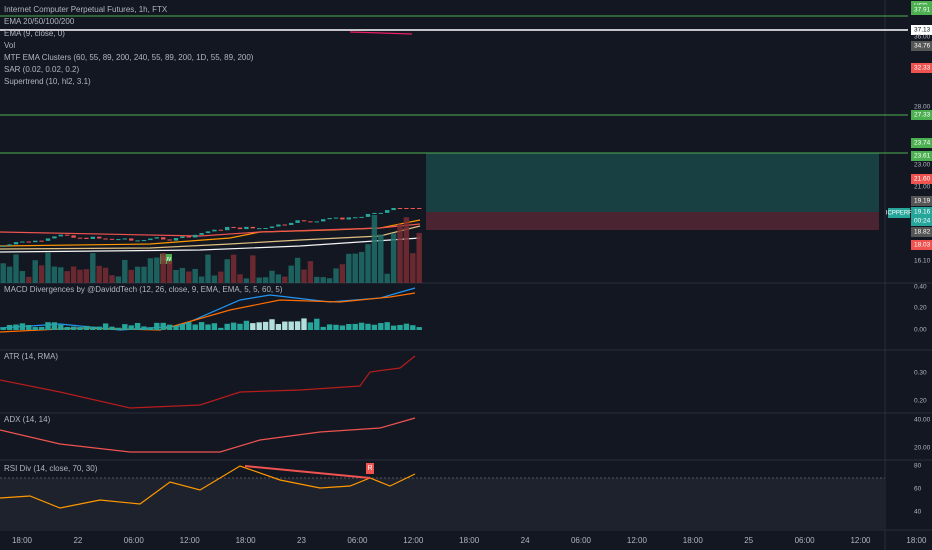 The width and height of the screenshot is (932, 550). Describe the element at coordinates (525, 540) in the screenshot. I see `time-label: 24` at that location.